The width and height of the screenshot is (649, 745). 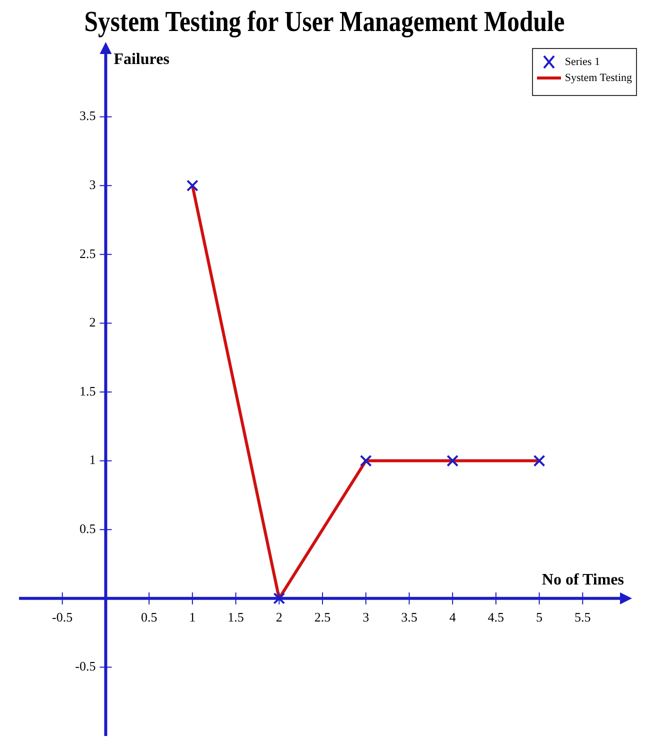 What do you see at coordinates (87, 528) in the screenshot?
I see `y-tick-label: 0.5` at bounding box center [87, 528].